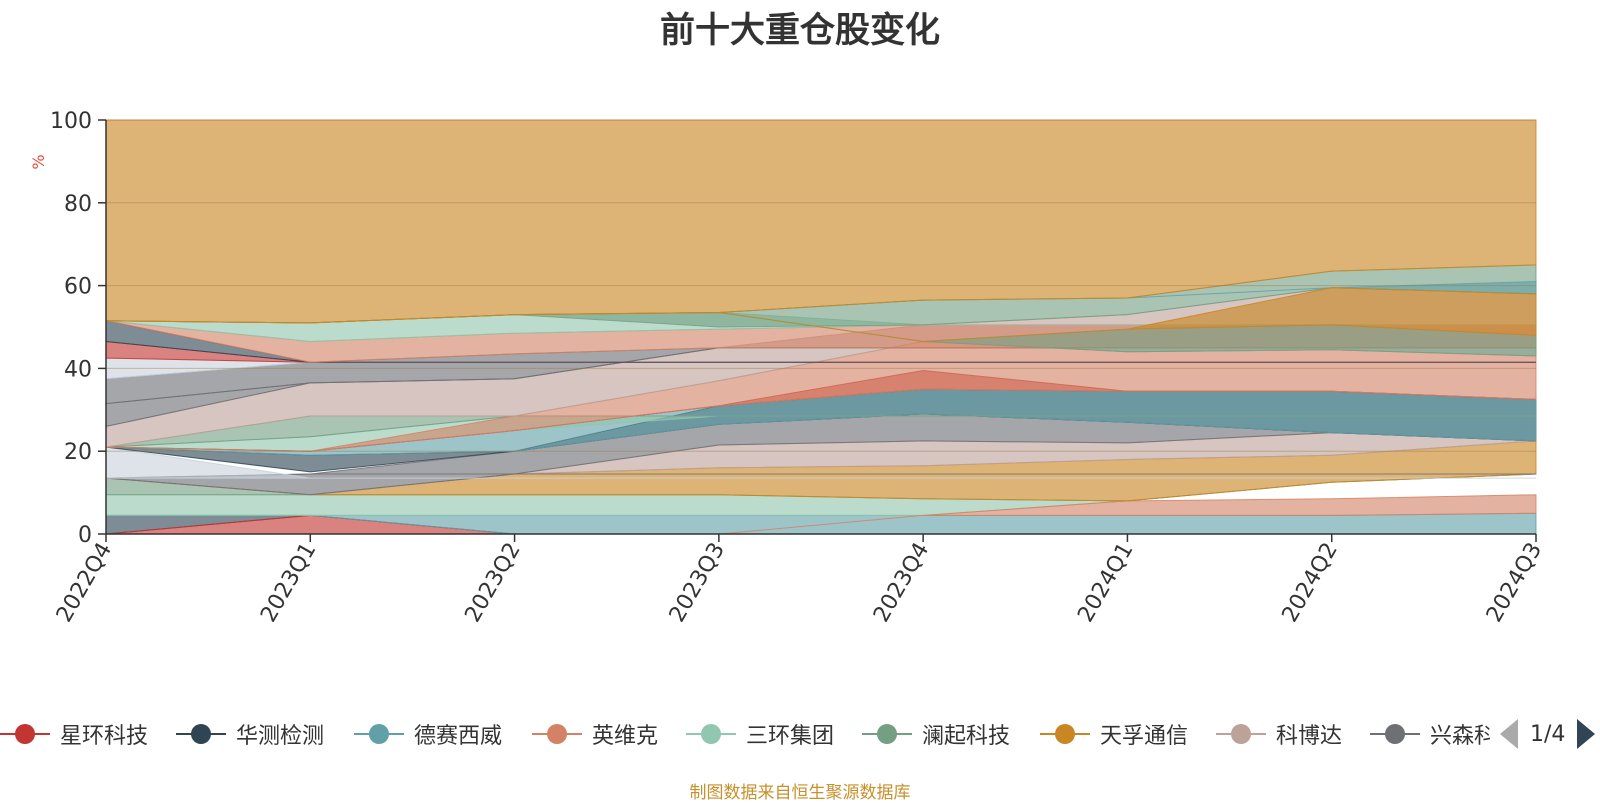 This screenshot has height=803, width=1600. Describe the element at coordinates (966, 736) in the screenshot. I see `legend-label: 澜起科技` at that location.